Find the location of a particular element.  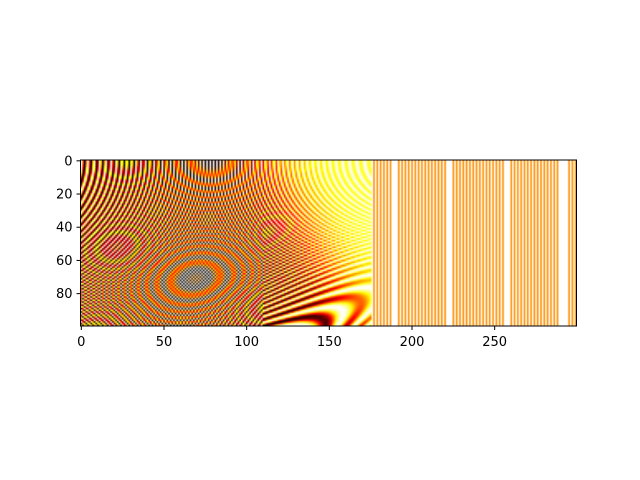

y-tick-label: 40 is located at coordinates (64, 228).